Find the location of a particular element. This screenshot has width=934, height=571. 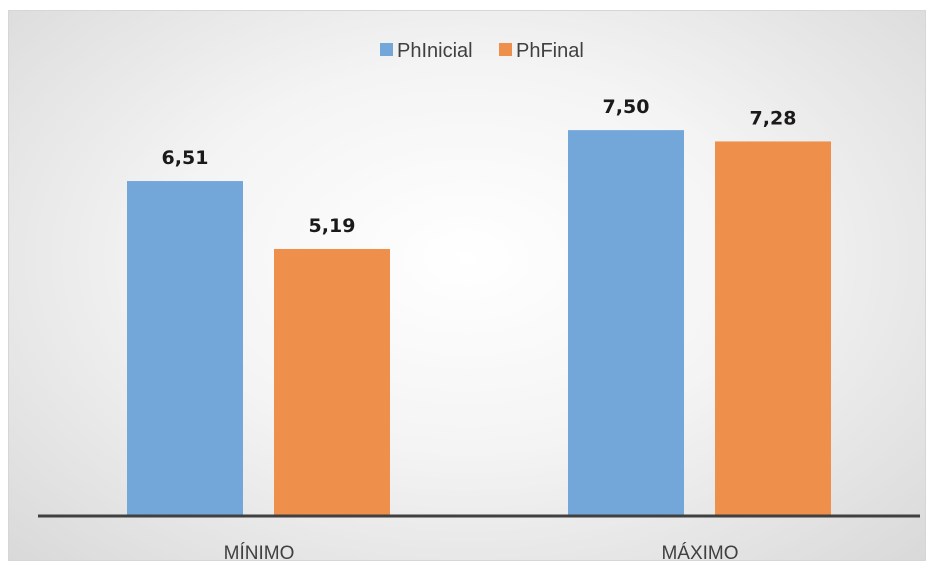

data-label-phfinal-1: 7,28 is located at coordinates (773, 118).